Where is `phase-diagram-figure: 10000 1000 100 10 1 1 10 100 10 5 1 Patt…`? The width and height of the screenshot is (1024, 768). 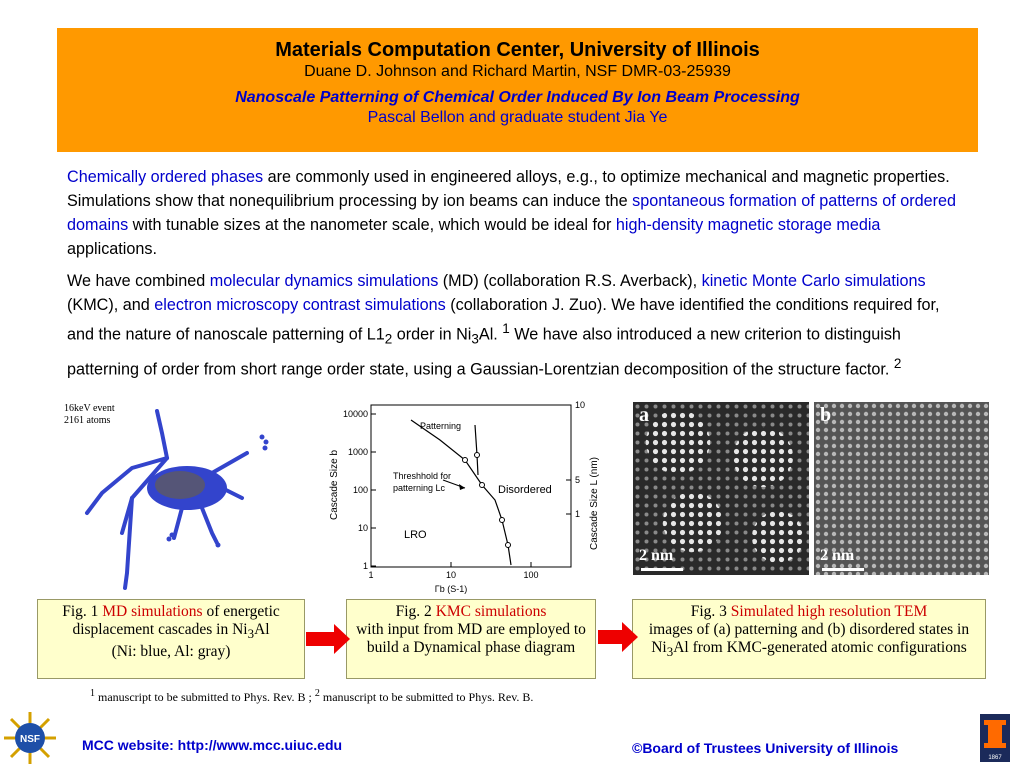
phase-diagram-figure: 10000 1000 100 10 1 1 10 100 10 5 1 Patt… is located at coordinates (470, 498).